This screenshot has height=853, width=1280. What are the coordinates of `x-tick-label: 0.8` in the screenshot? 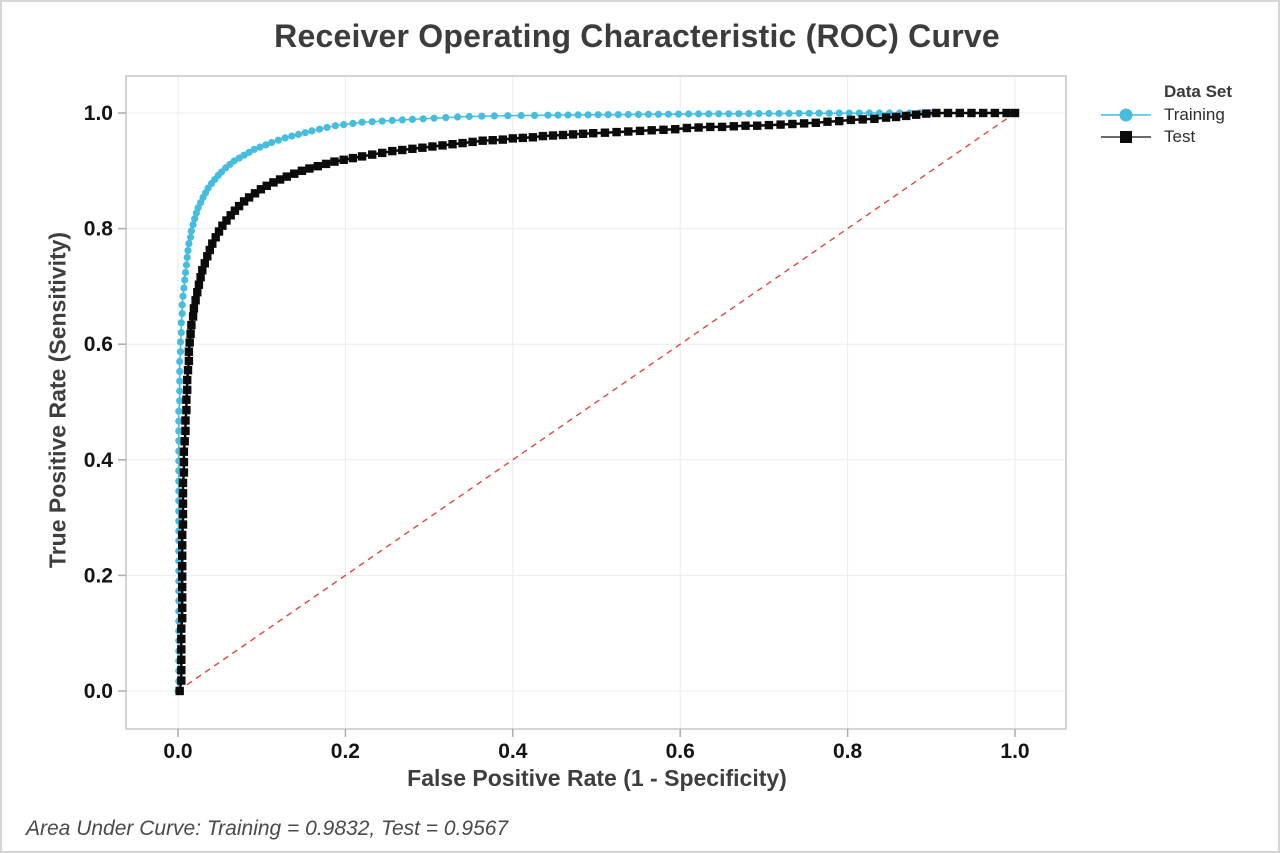 It's located at (848, 751).